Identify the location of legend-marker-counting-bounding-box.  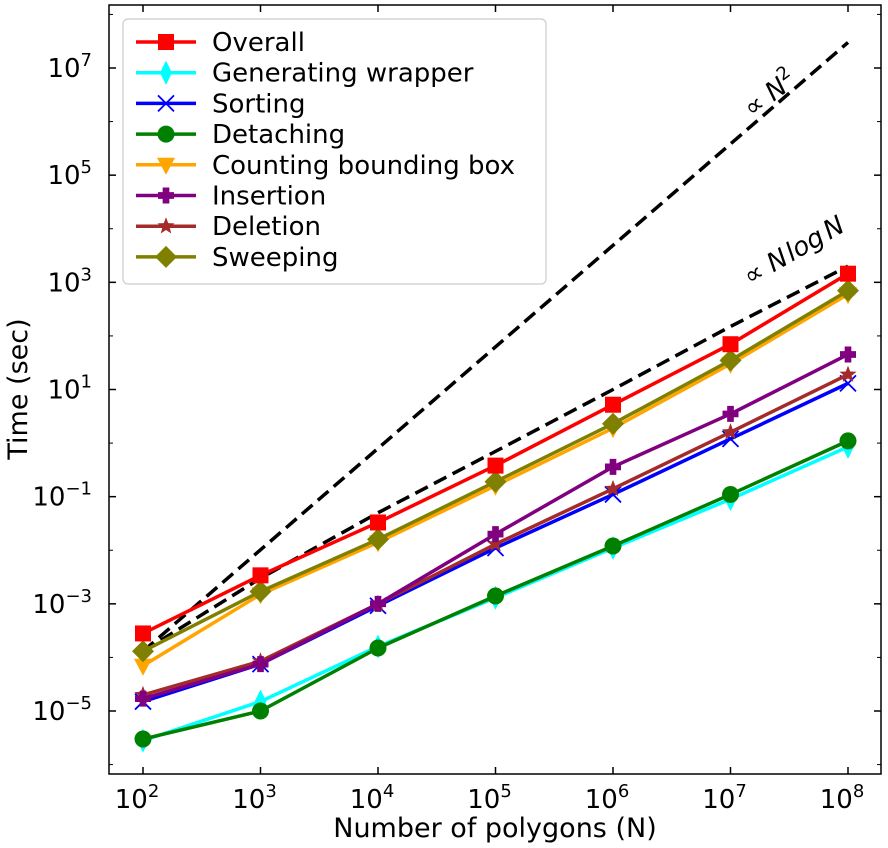
(166, 166).